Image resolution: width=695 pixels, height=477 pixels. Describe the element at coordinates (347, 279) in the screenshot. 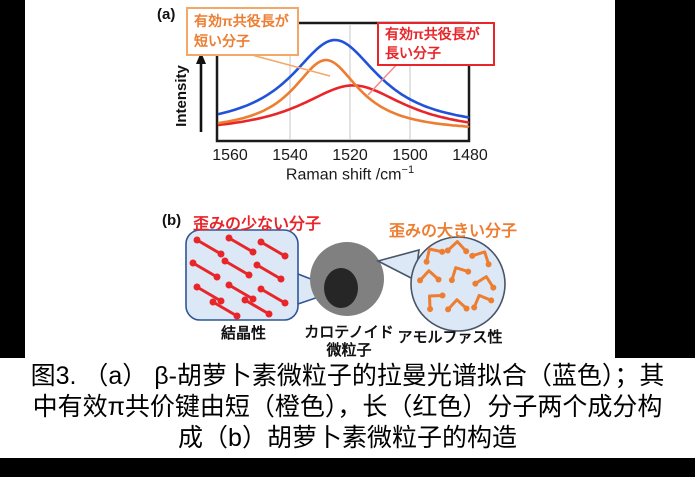

I see `carotenoid-particle` at that location.